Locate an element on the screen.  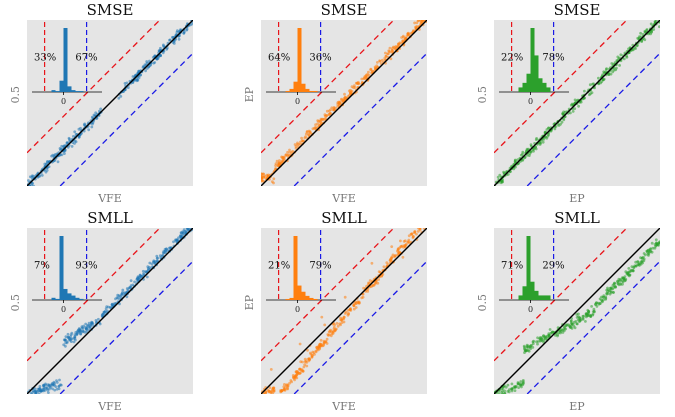
right-percent: 93% is located at coordinates (86, 266).